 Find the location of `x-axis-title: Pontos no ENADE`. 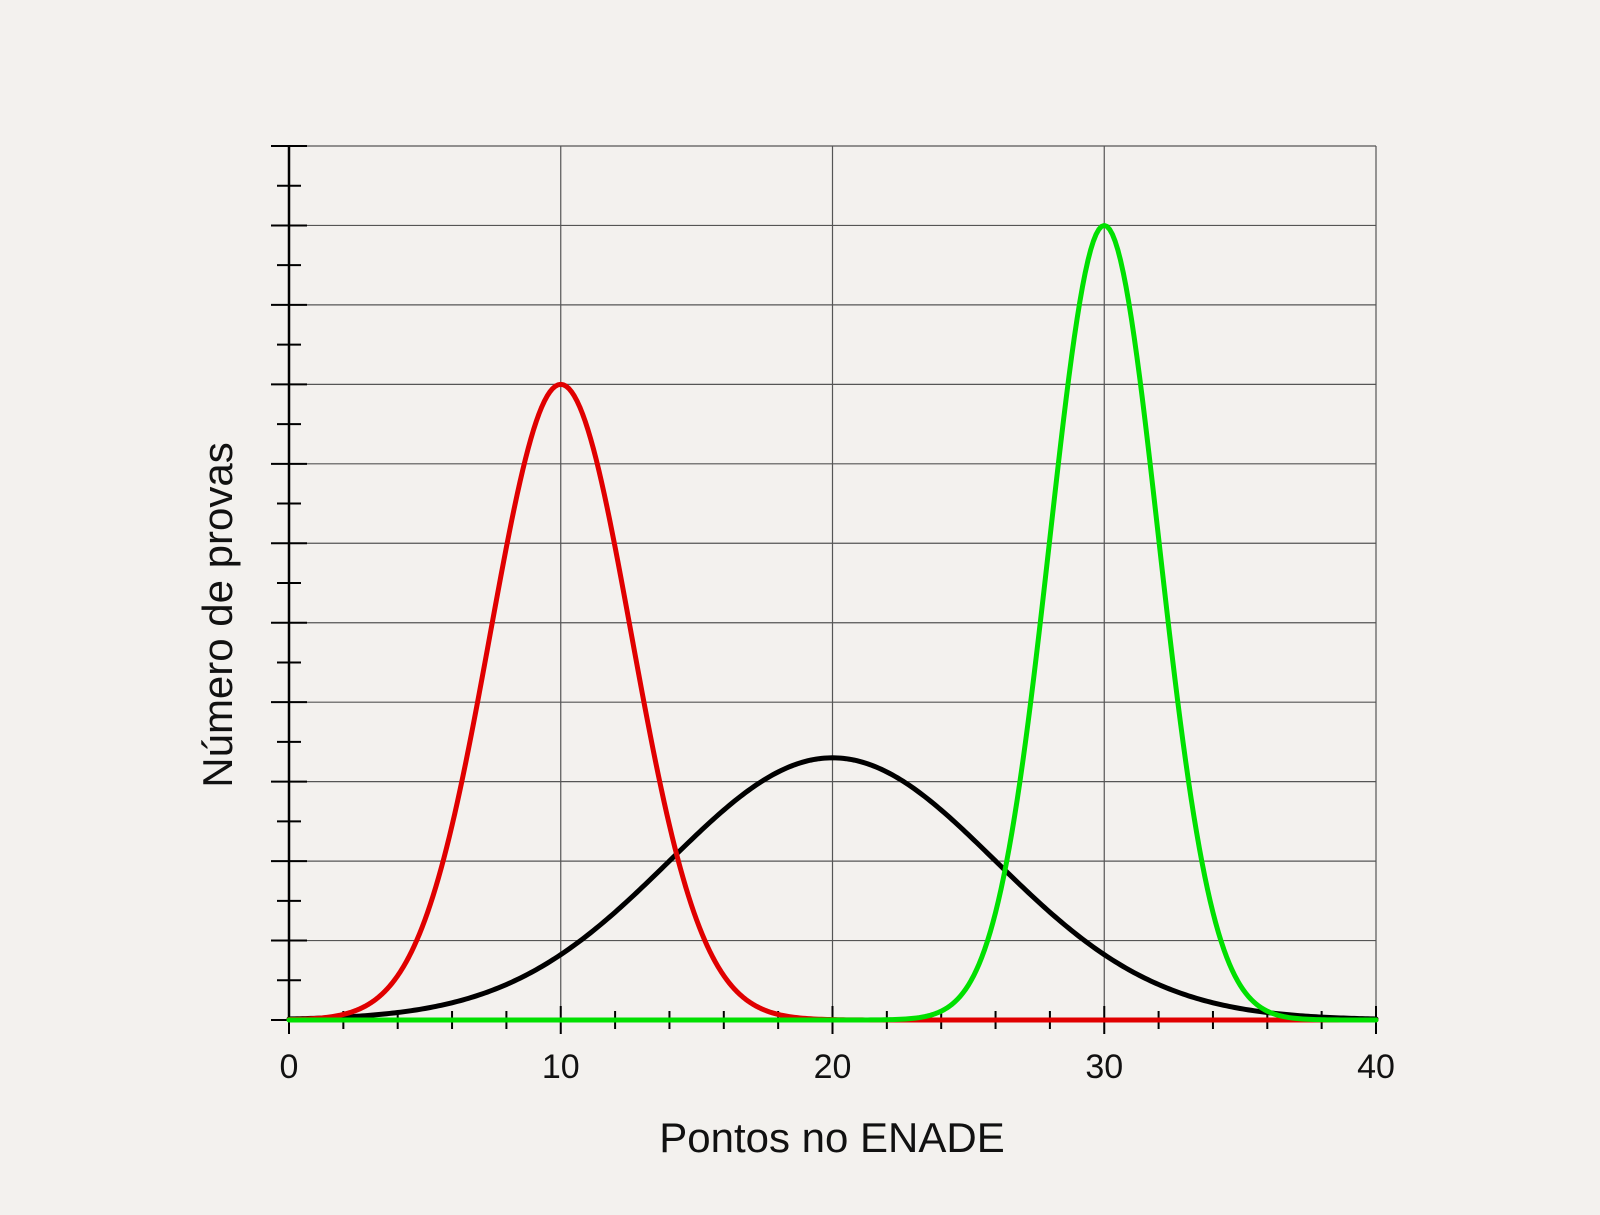

x-axis-title: Pontos no ENADE is located at coordinates (832, 1137).